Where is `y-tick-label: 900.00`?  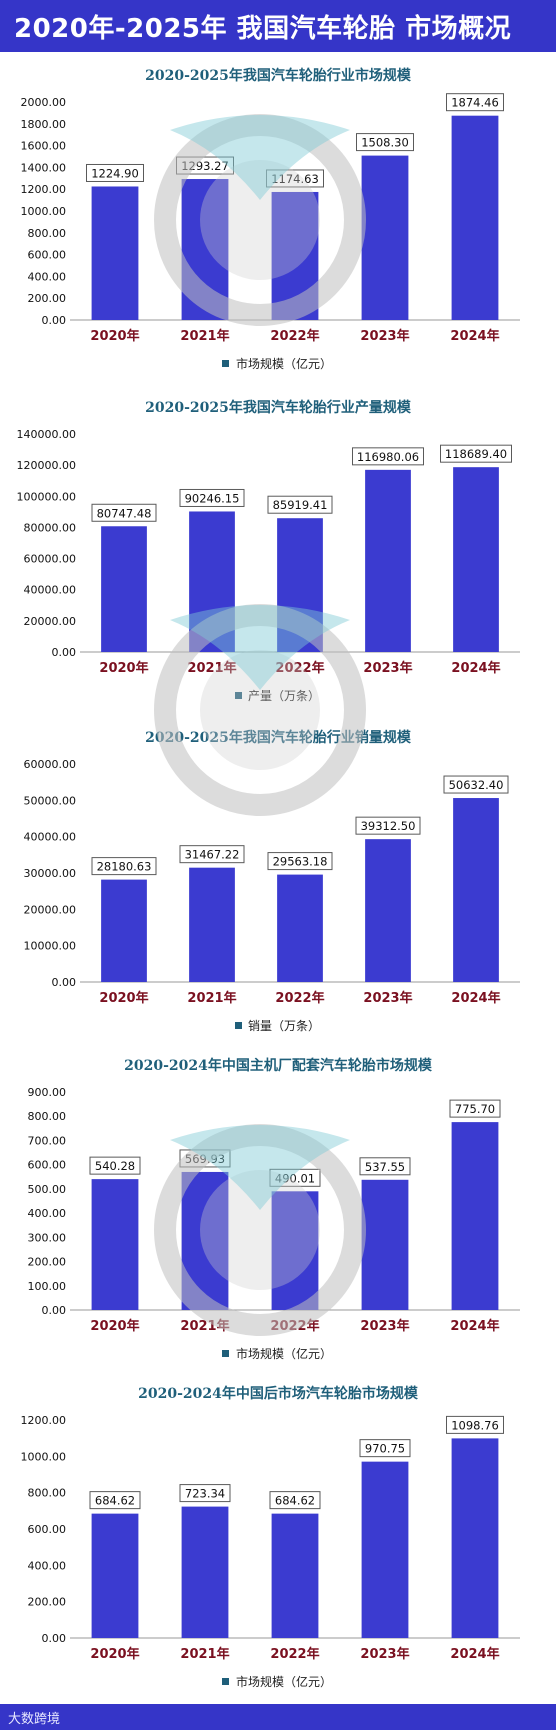
y-tick-label: 900.00 is located at coordinates (47, 1092).